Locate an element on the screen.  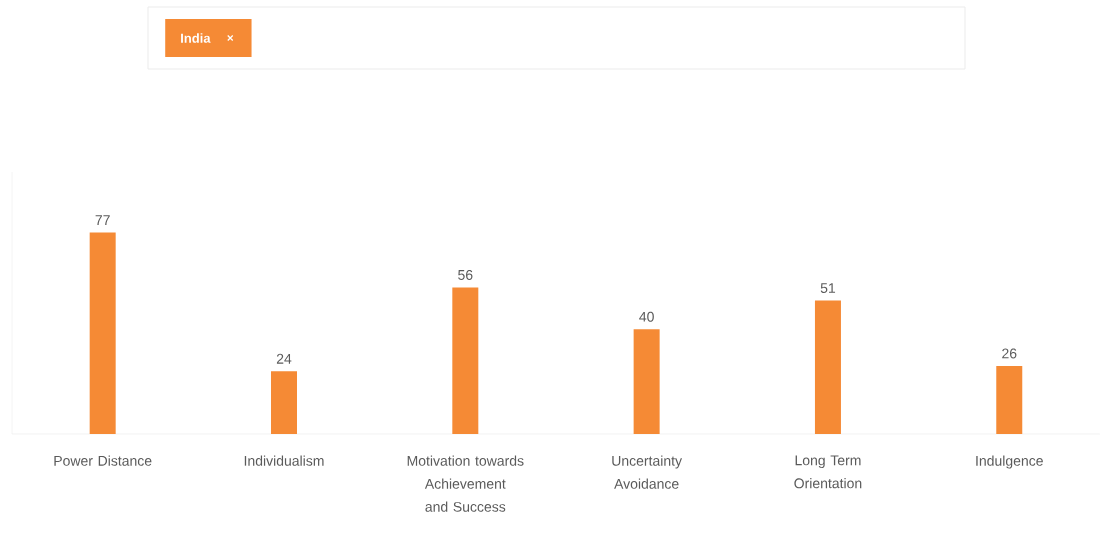
text: India is located at coordinates (196, 38).